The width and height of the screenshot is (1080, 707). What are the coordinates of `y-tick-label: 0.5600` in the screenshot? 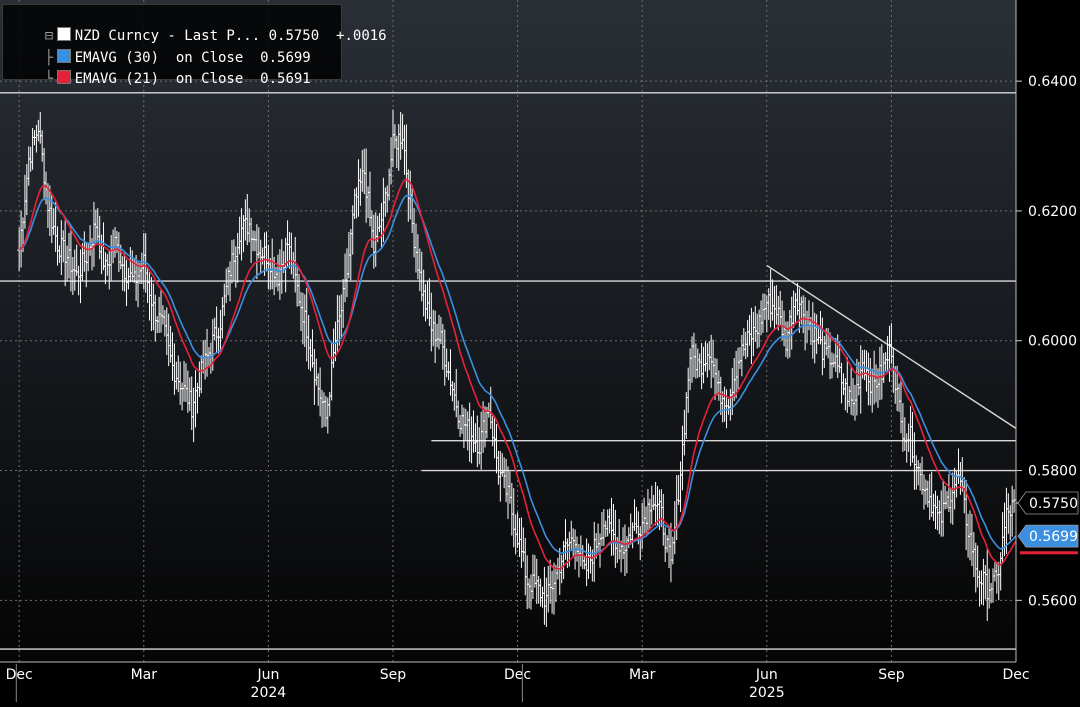 It's located at (1052, 601).